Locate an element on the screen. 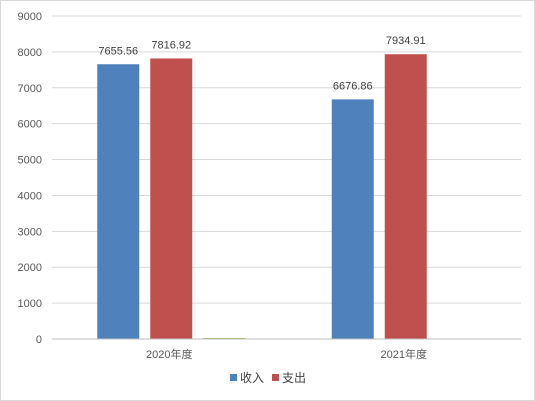 The width and height of the screenshot is (535, 401). y-tick-label: 6000 is located at coordinates (30, 125).